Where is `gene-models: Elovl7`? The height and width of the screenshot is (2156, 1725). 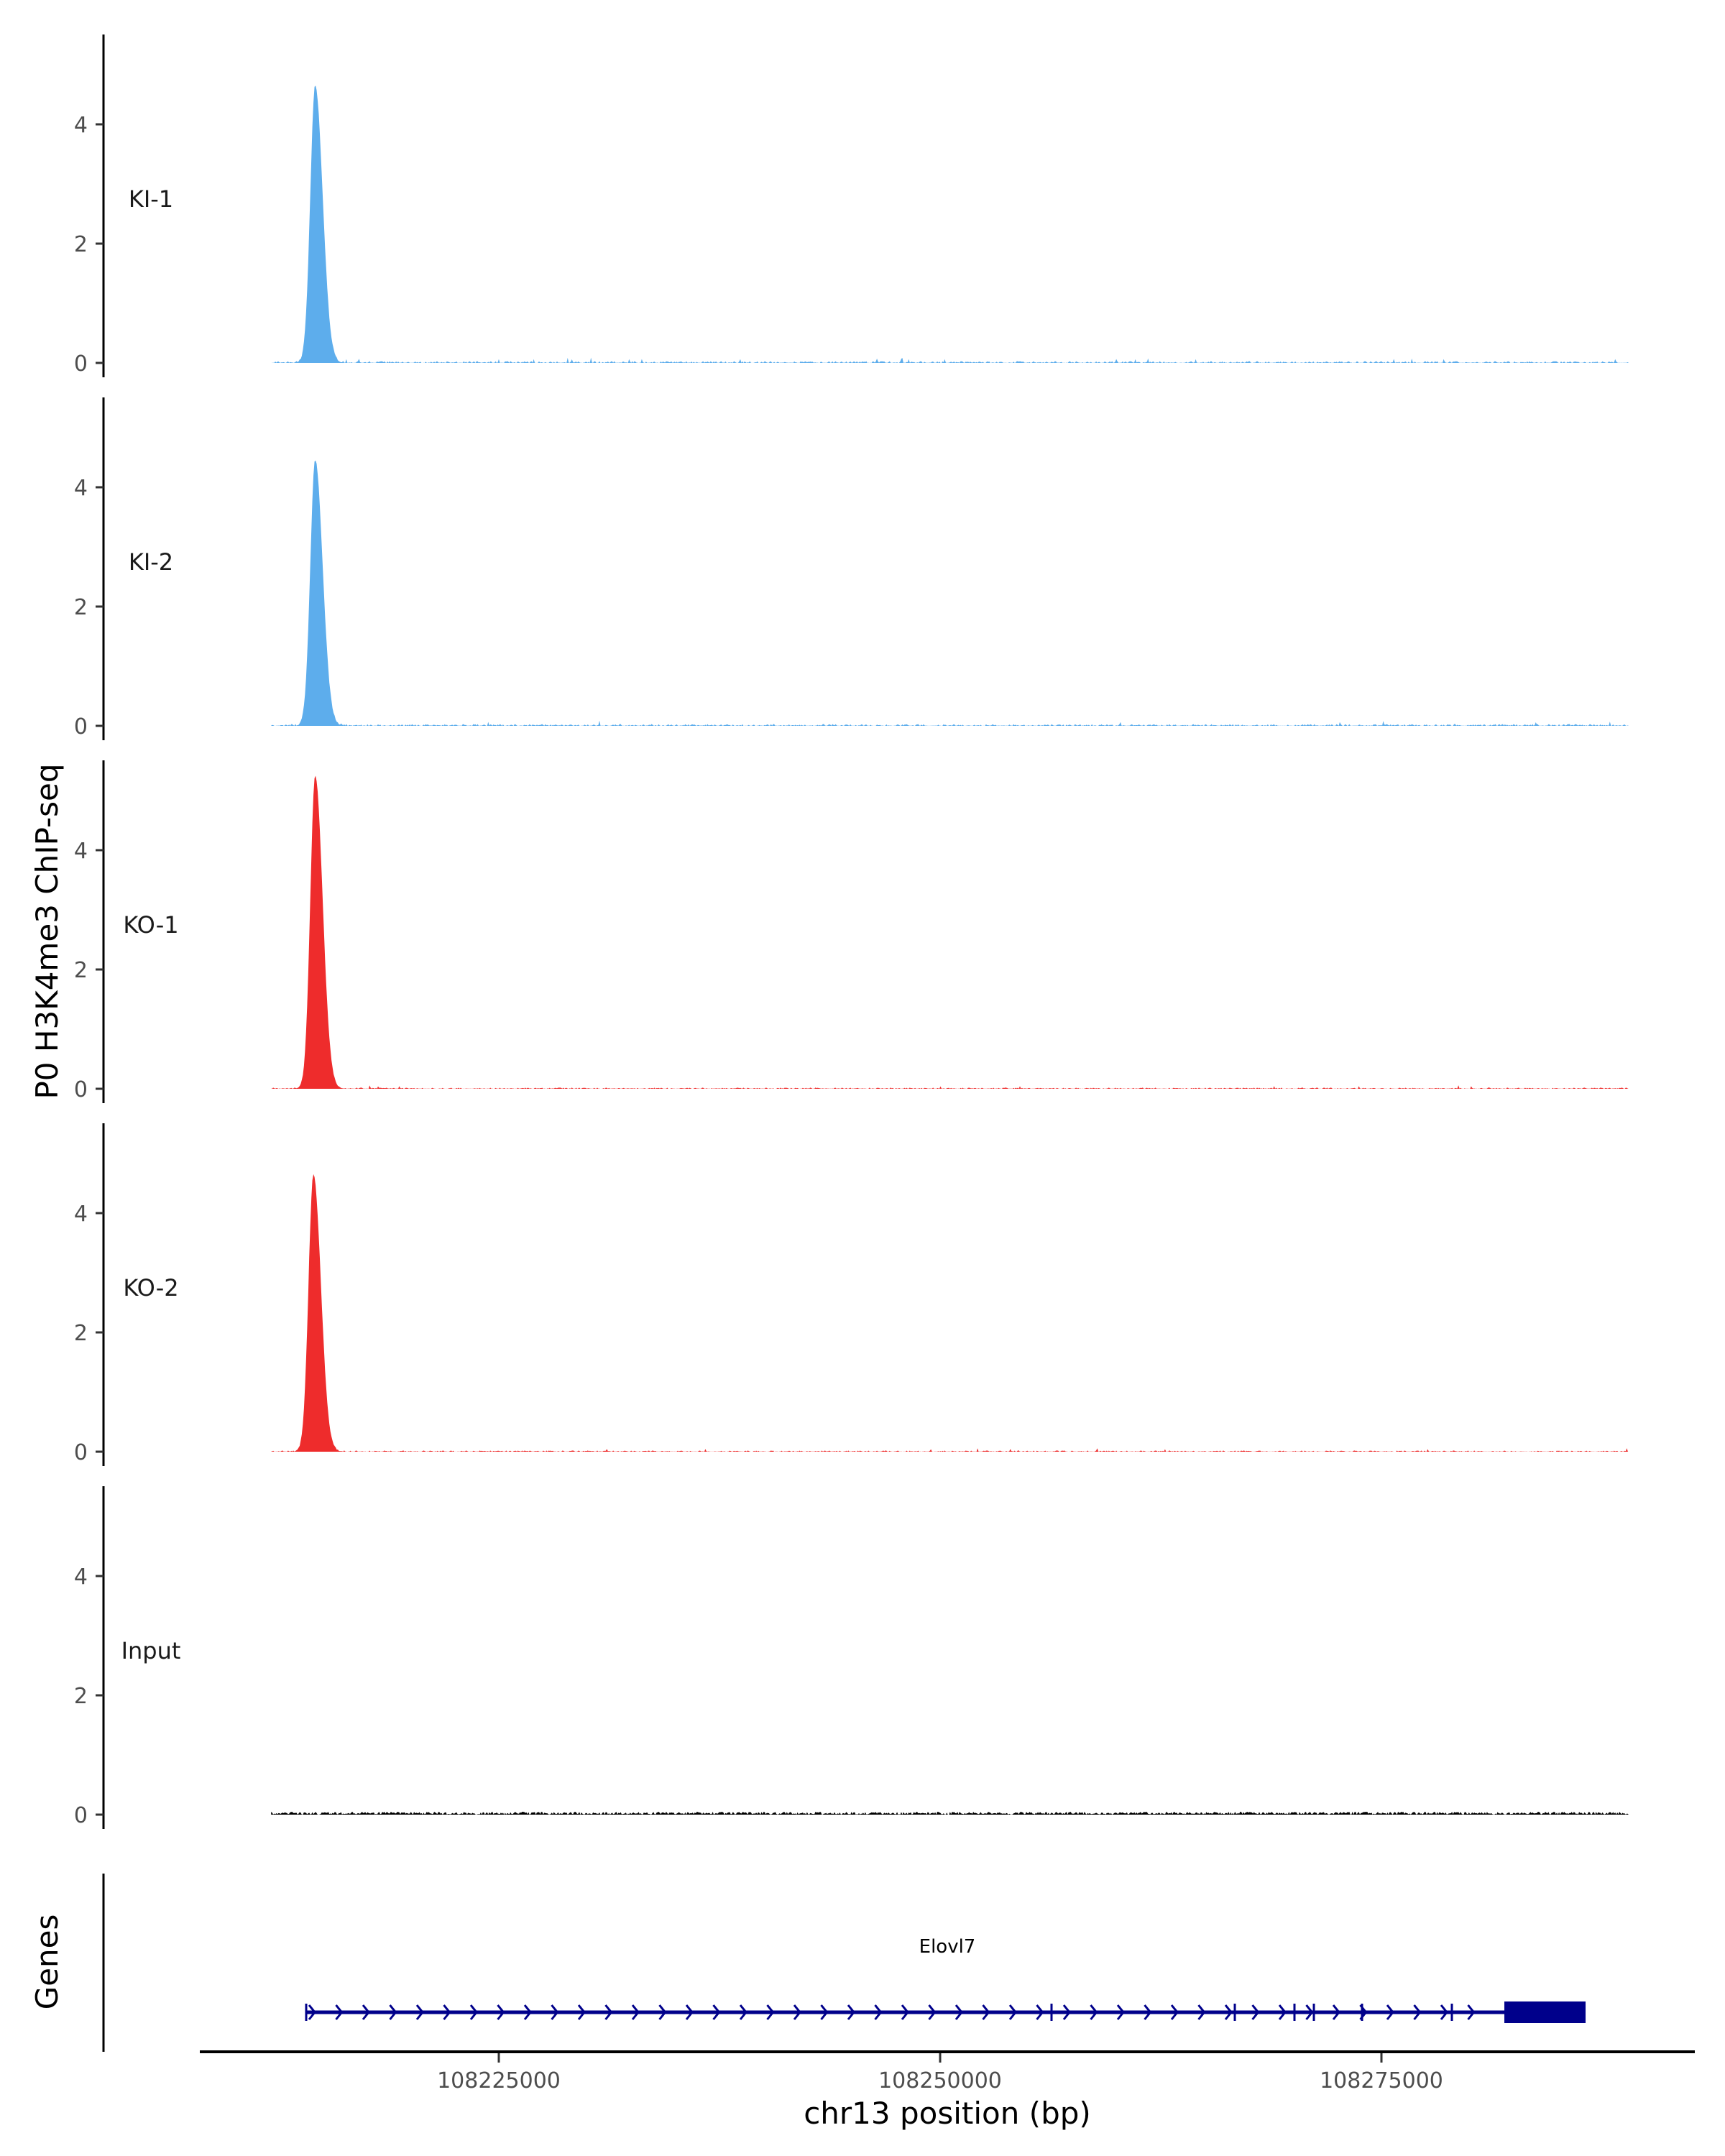 gene-models: Elovl7 is located at coordinates (945, 1979).